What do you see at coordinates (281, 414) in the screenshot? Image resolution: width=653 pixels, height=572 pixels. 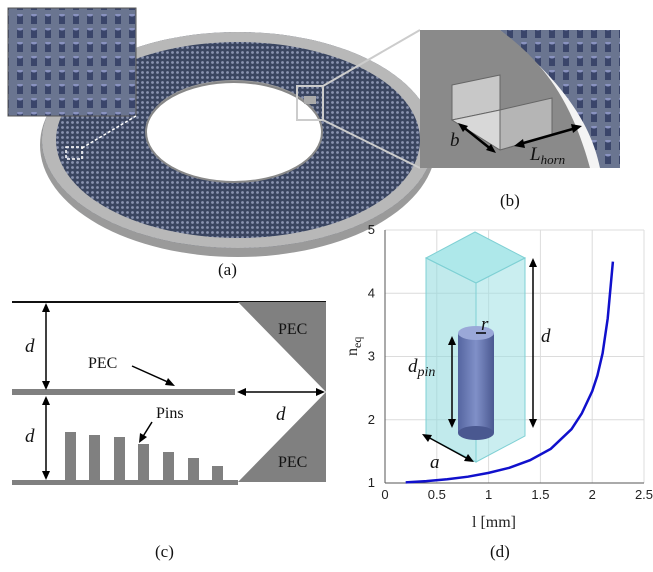 I see `label-d-right: d` at bounding box center [281, 414].